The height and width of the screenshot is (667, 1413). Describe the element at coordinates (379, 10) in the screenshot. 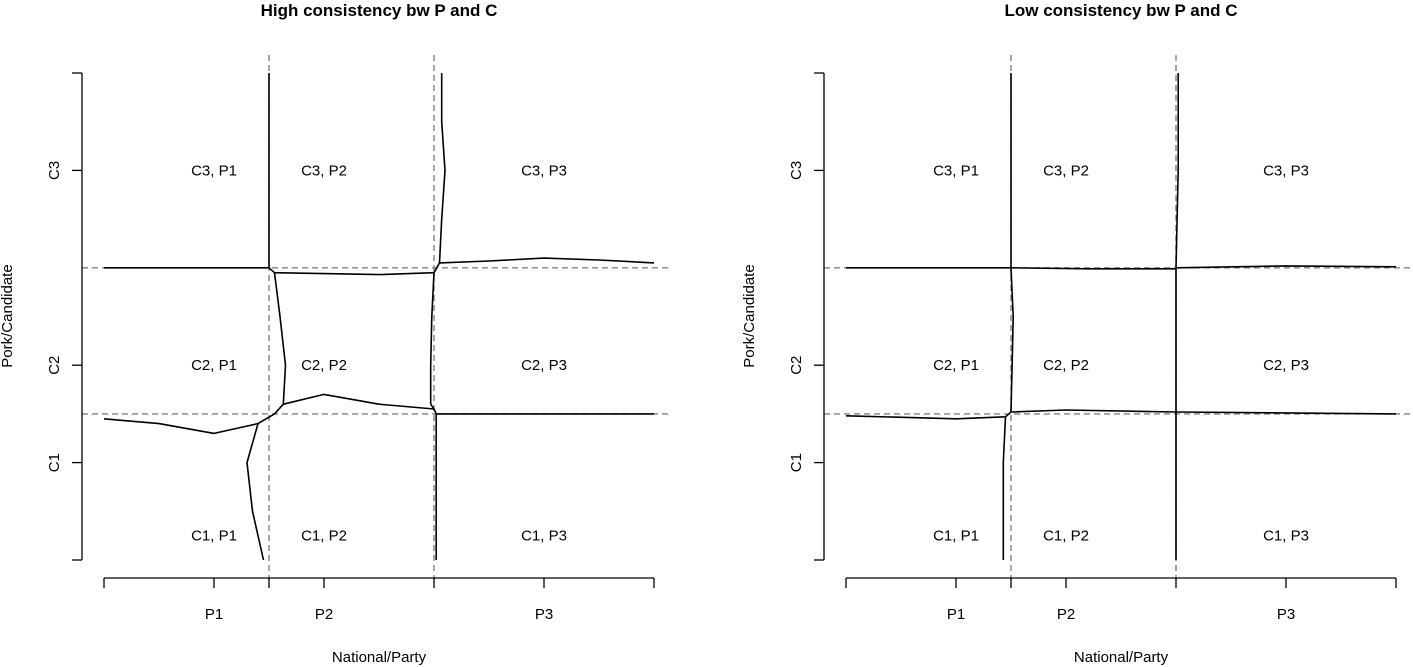

I see `chart-title: High consistency bw P and C` at that location.